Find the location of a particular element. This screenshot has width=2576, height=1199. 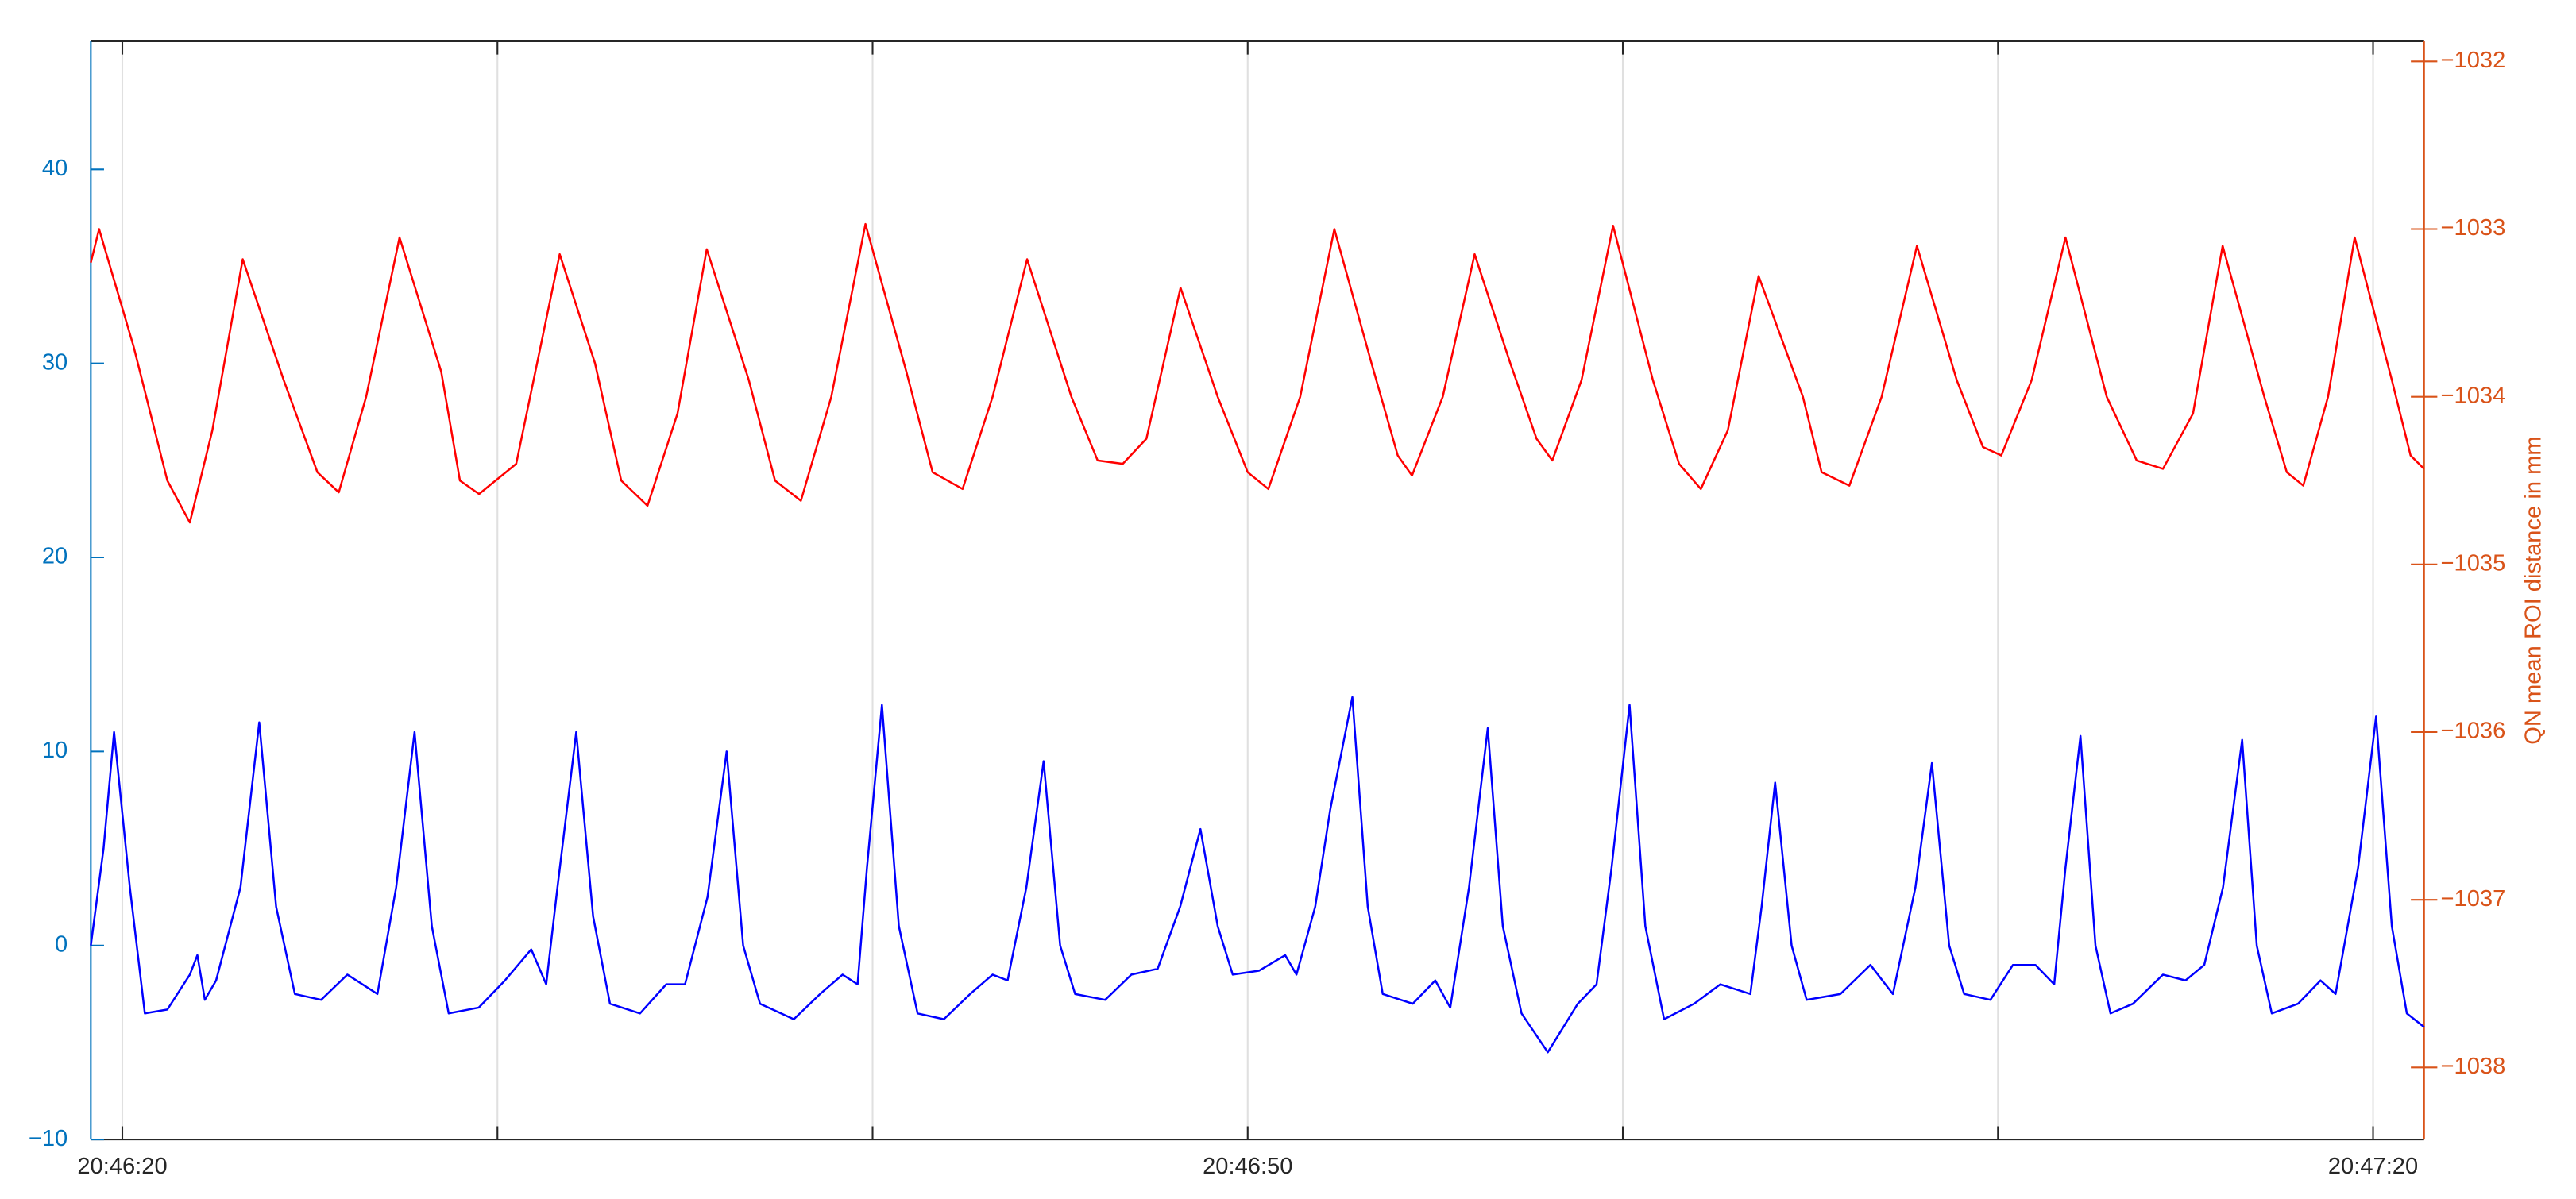

y2-tick-label: −1033 is located at coordinates (2473, 228).